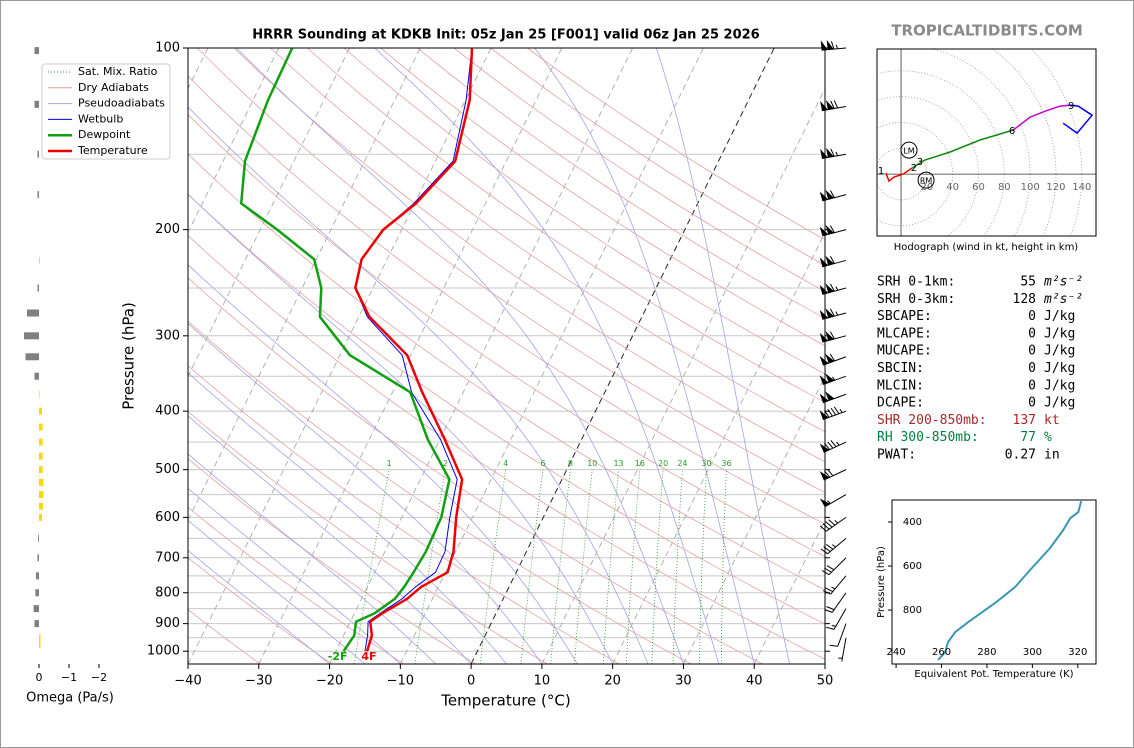 The width and height of the screenshot is (1134, 748). Describe the element at coordinates (1081, 187) in the screenshot. I see `ring-label: 140` at that location.